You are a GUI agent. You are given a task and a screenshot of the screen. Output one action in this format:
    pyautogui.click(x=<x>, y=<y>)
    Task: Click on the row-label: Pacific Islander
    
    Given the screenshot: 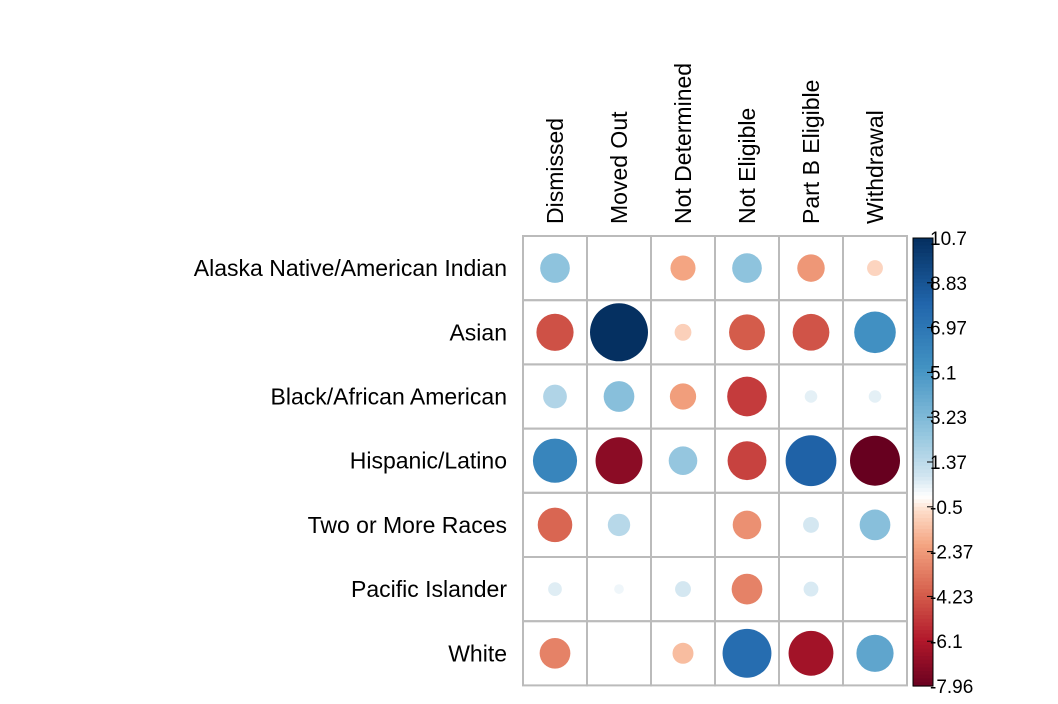 What is the action you would take?
    pyautogui.click(x=429, y=589)
    